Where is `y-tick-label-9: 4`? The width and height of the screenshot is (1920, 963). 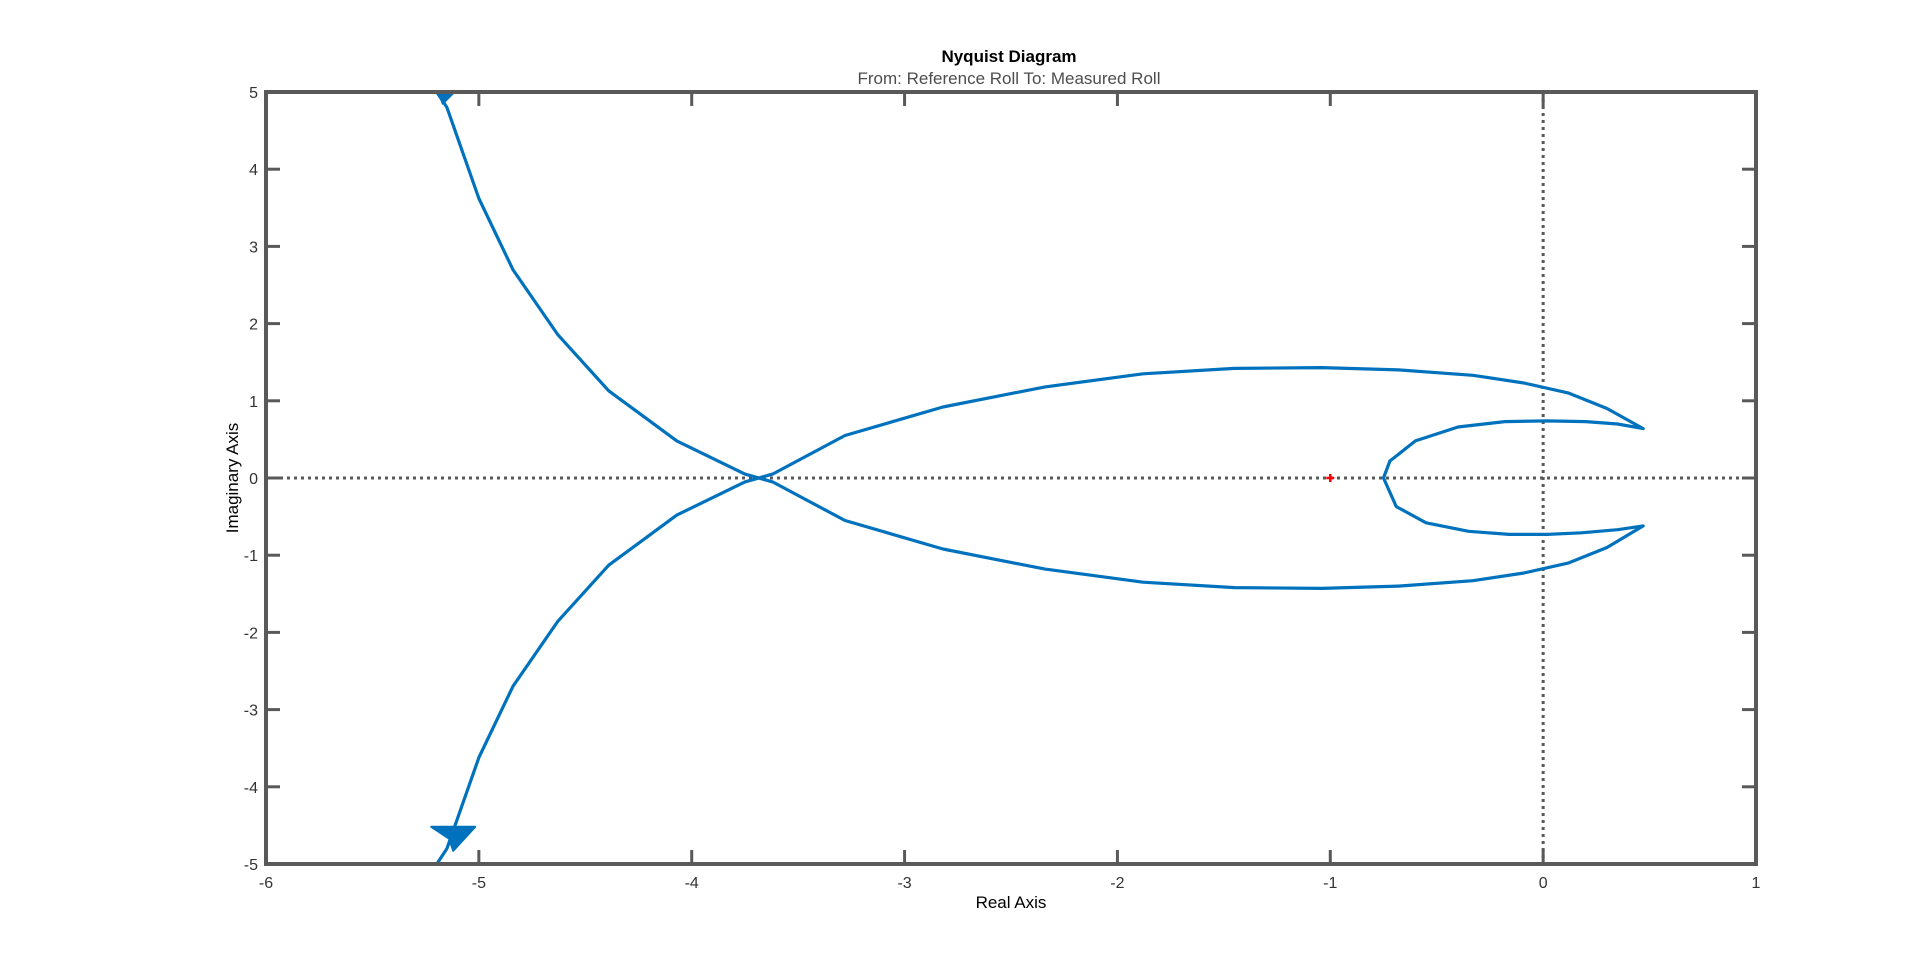
y-tick-label-9: 4 is located at coordinates (253, 170).